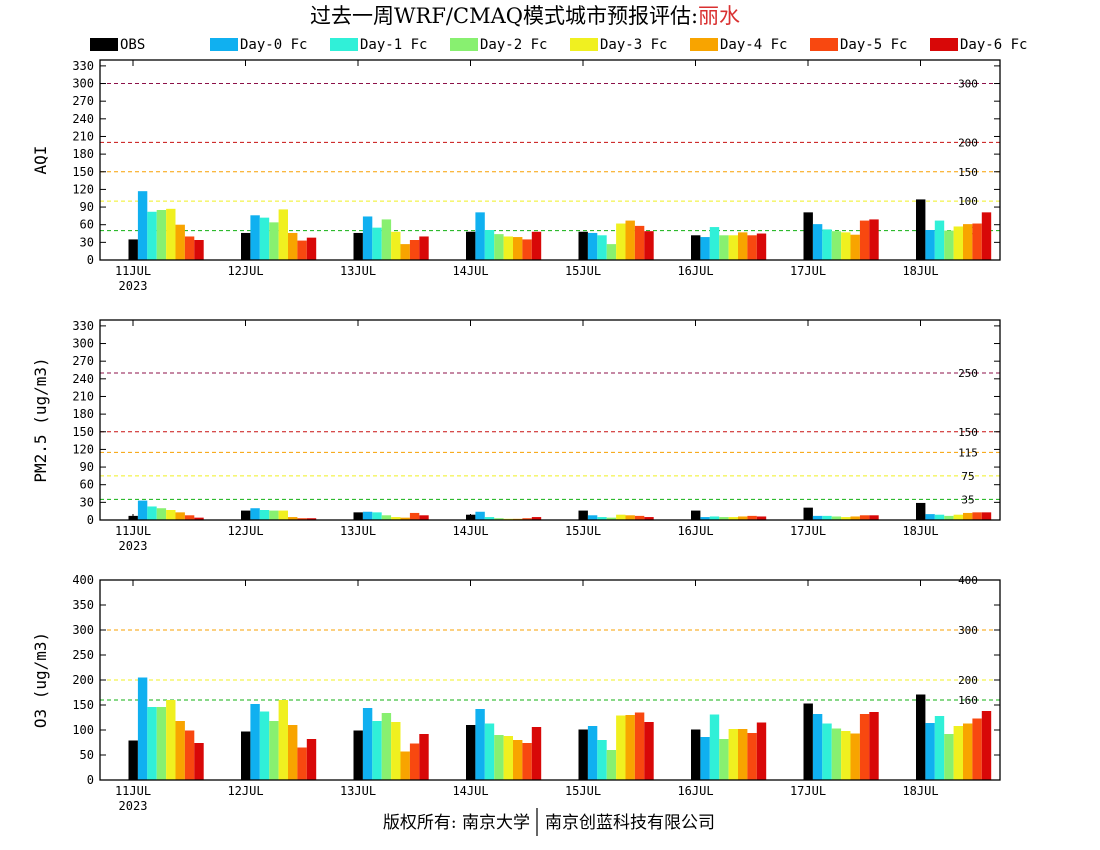 The height and width of the screenshot is (850, 1100). What do you see at coordinates (993, 45) in the screenshot?
I see `legend-label: Day-6 Fc` at bounding box center [993, 45].